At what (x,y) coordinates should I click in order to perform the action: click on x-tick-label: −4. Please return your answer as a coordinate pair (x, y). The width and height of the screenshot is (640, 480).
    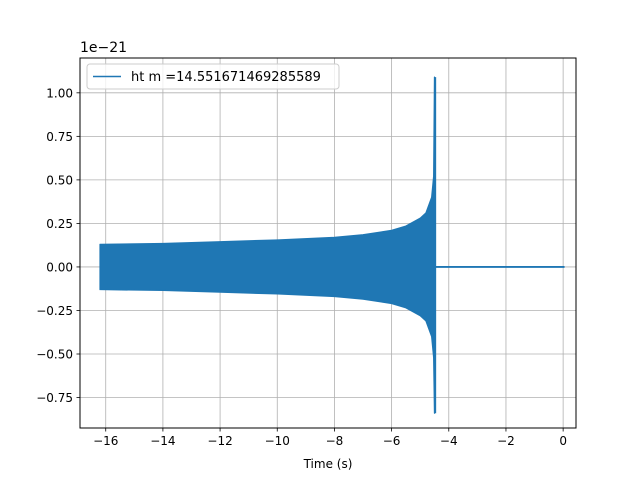
    Looking at the image, I should click on (449, 441).